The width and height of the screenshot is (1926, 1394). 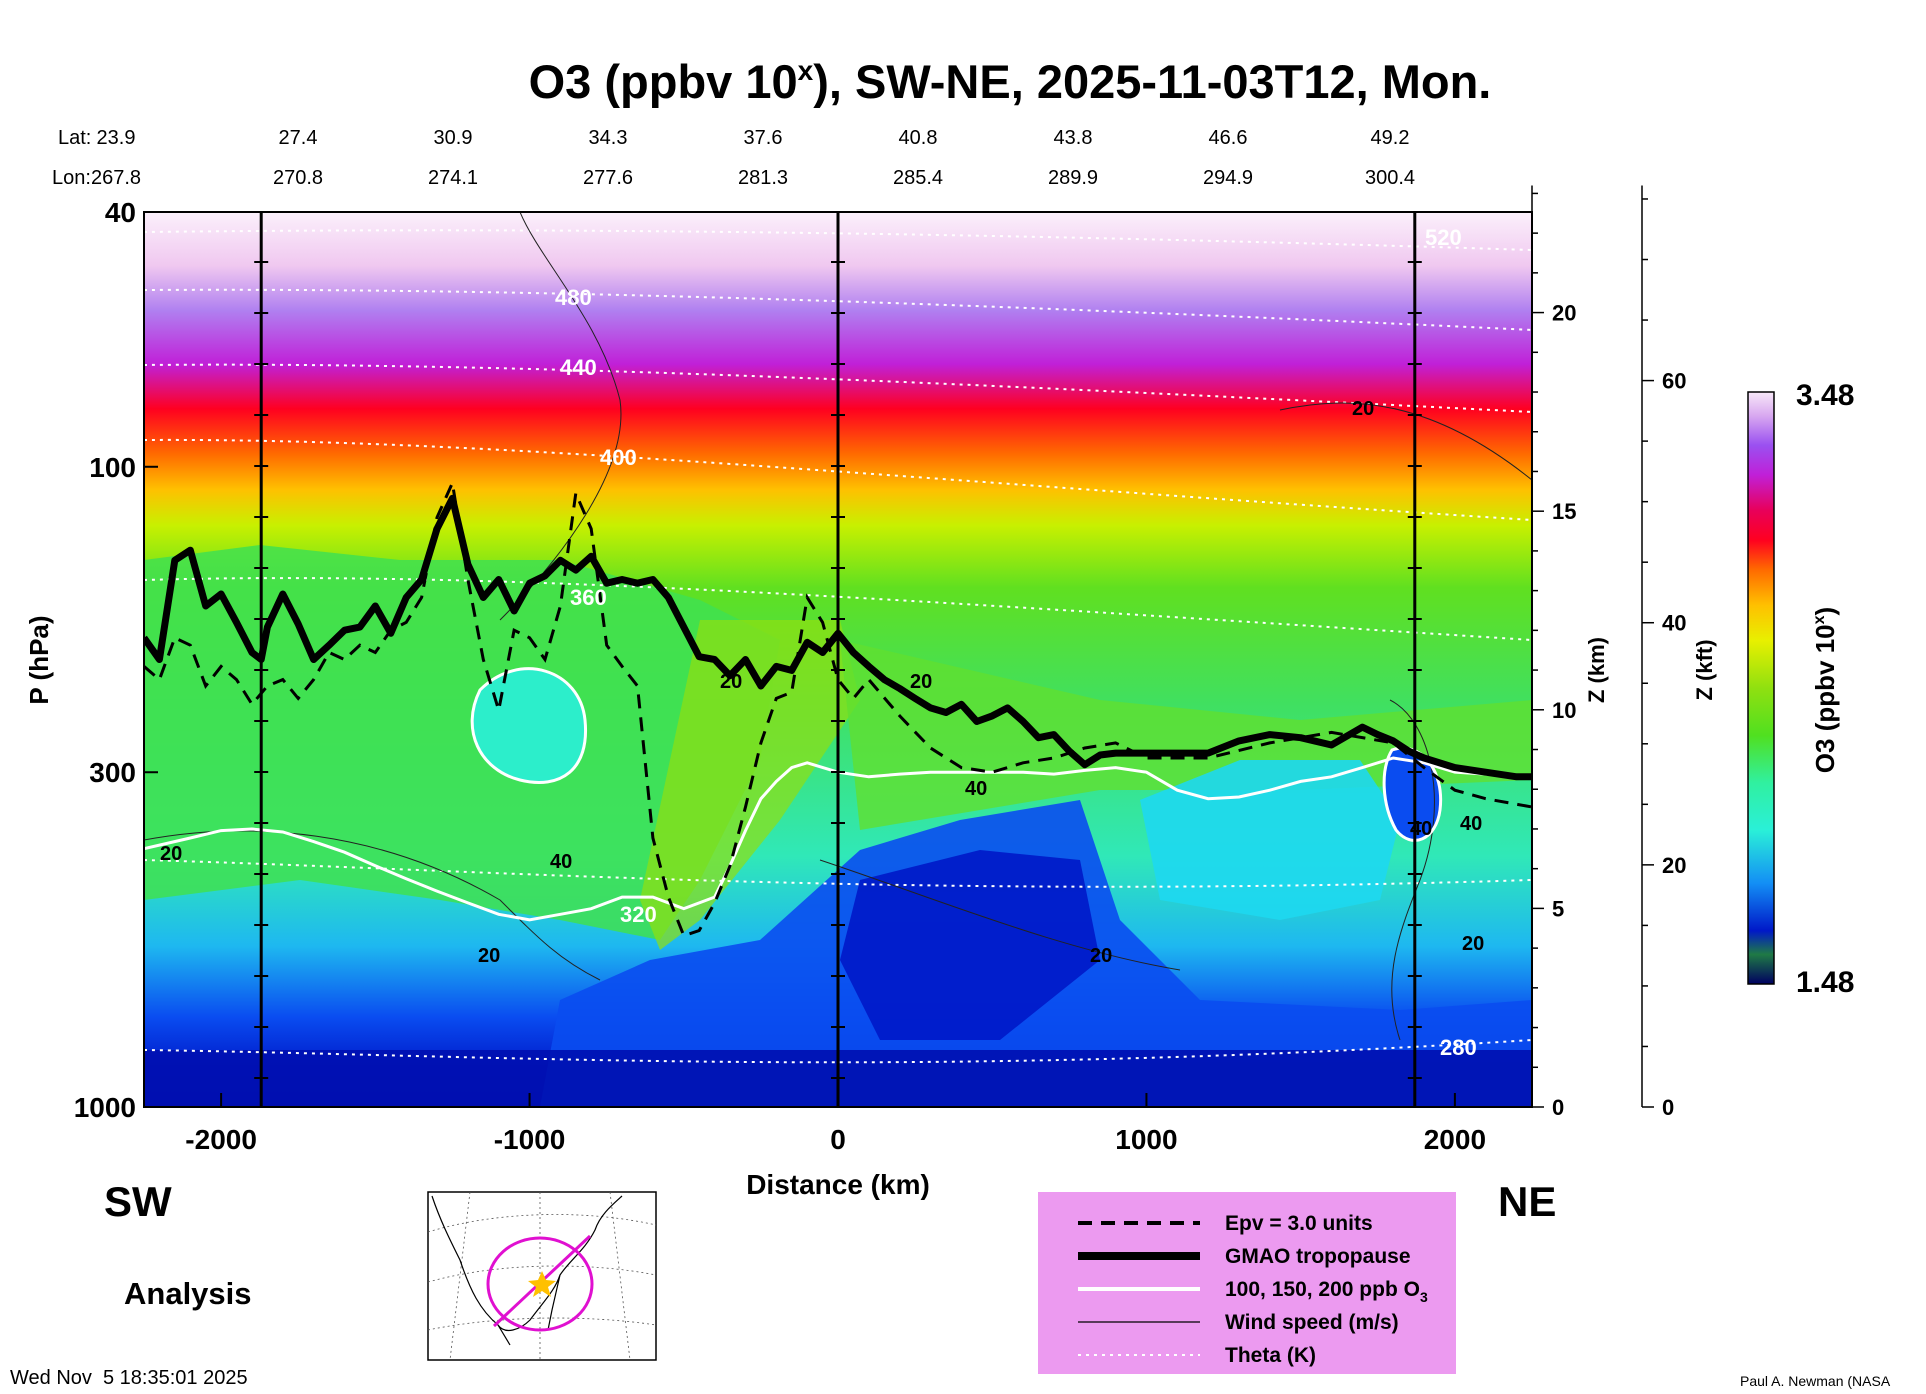 I want to click on inset-region-circle, so click(x=540, y=1284).